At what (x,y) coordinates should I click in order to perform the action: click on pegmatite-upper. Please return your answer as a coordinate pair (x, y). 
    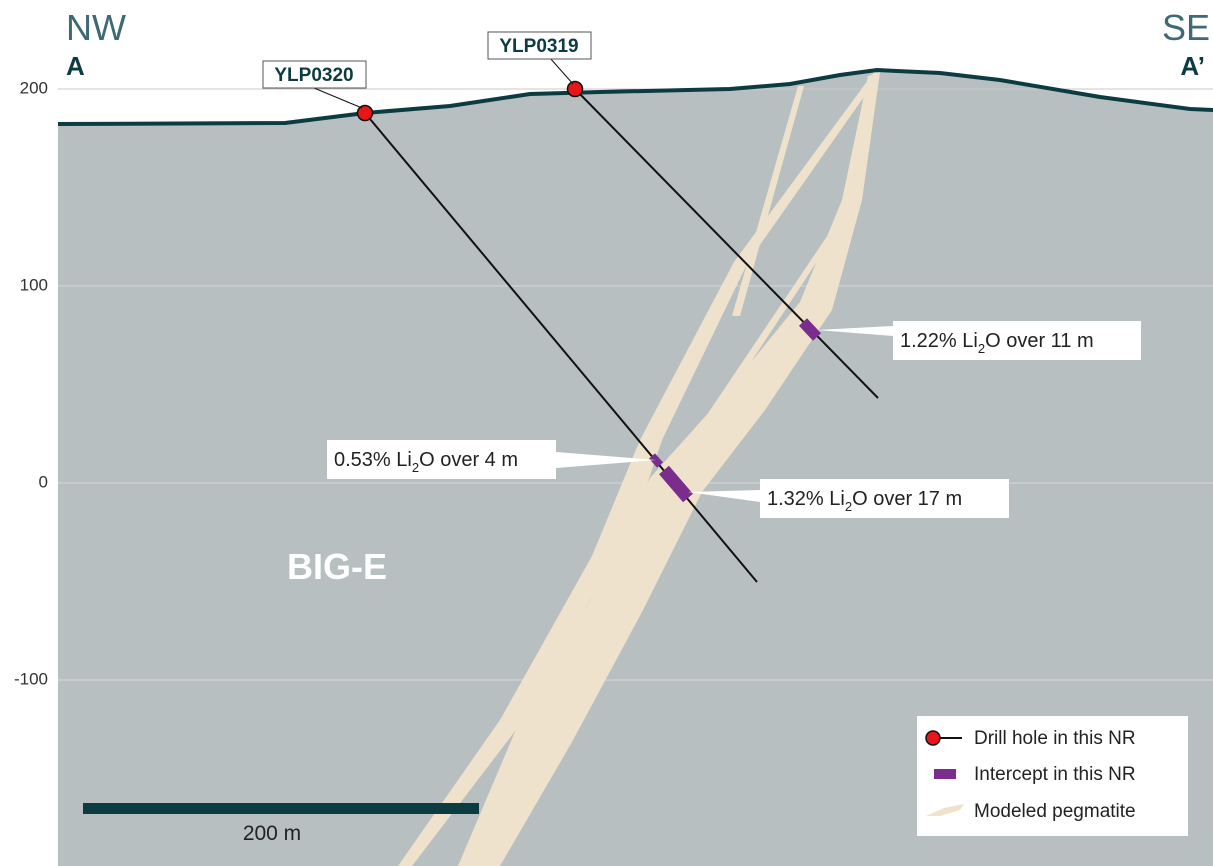
    Looking at the image, I should click on (768, 201).